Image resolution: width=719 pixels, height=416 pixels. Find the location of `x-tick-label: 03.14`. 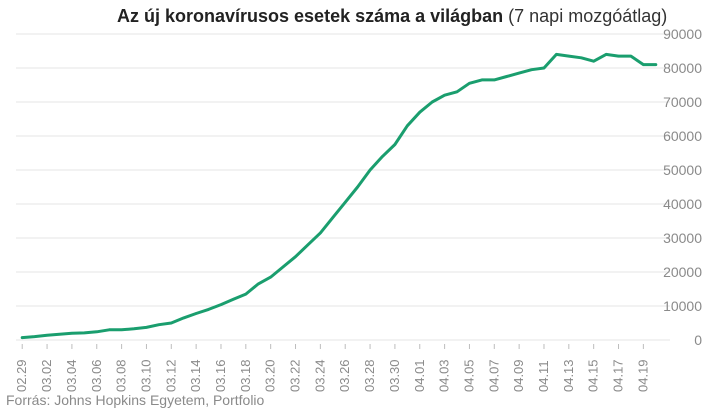

x-tick-label: 03.14 is located at coordinates (195, 375).